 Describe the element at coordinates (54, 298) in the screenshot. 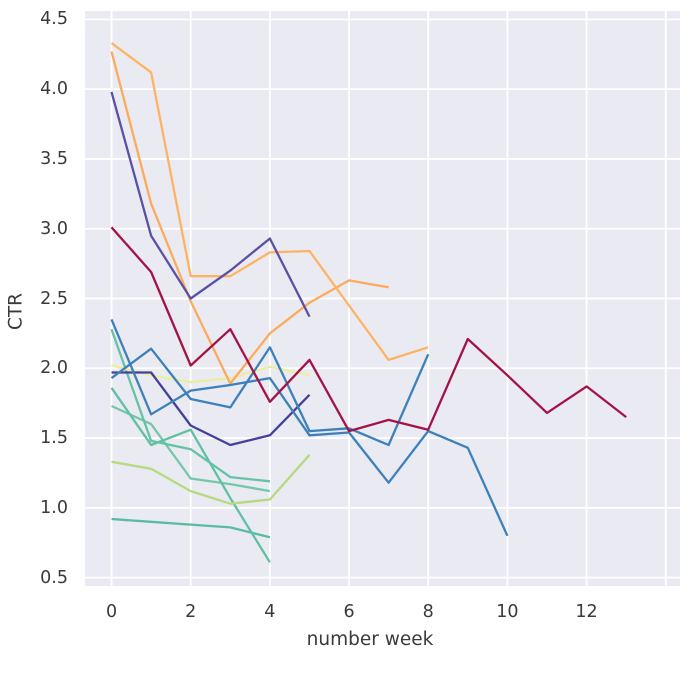

I see `y-tick-label-2.5: 2.5` at that location.